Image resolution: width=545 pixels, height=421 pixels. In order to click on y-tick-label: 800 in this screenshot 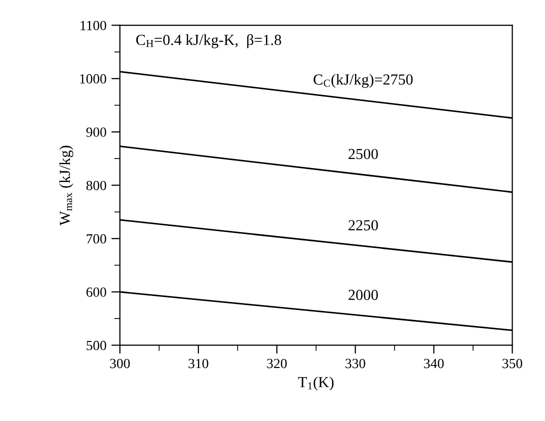, I will do `click(96, 185)`.